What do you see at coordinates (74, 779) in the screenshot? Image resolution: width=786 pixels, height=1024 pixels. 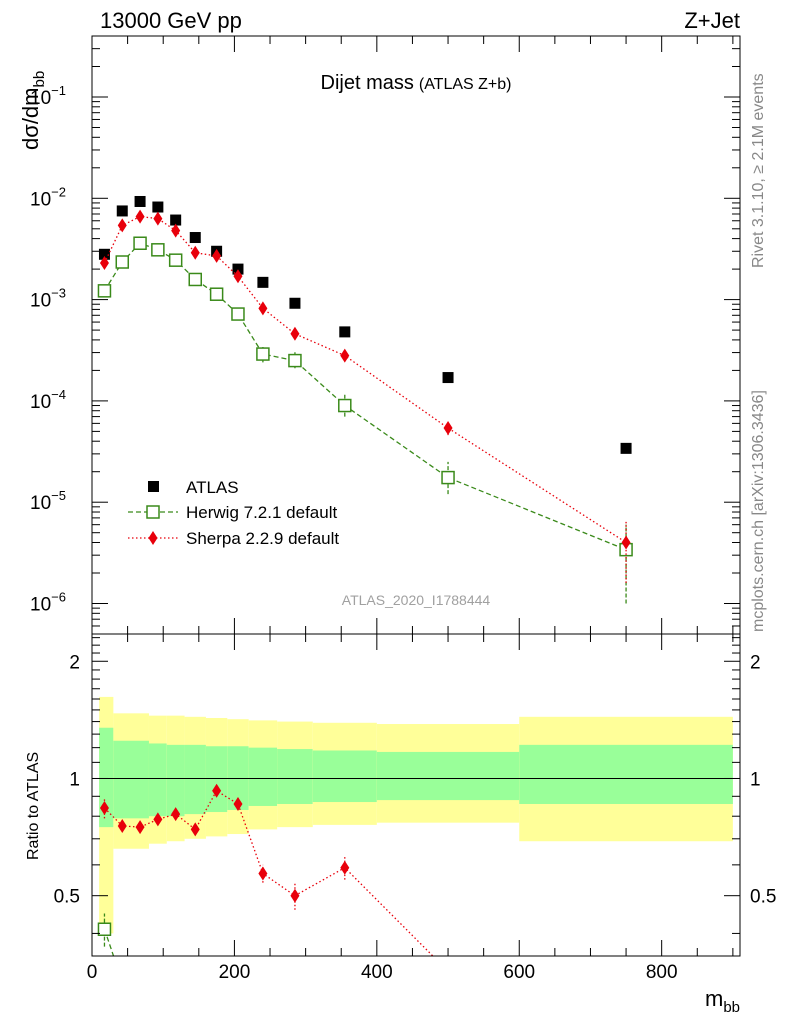 I see `ratio-y-tick-label: 1` at bounding box center [74, 779].